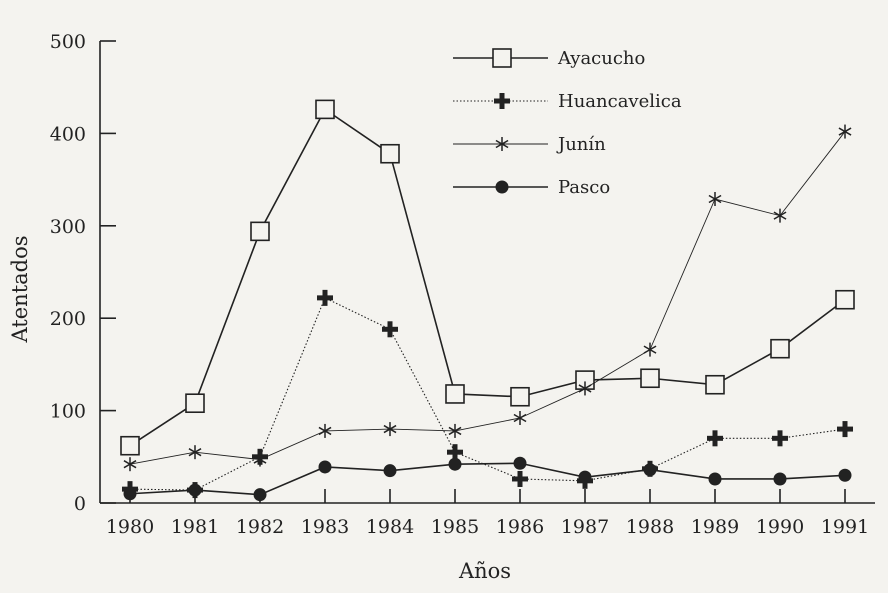  I want to click on point-junin-1981, so click(195, 452).